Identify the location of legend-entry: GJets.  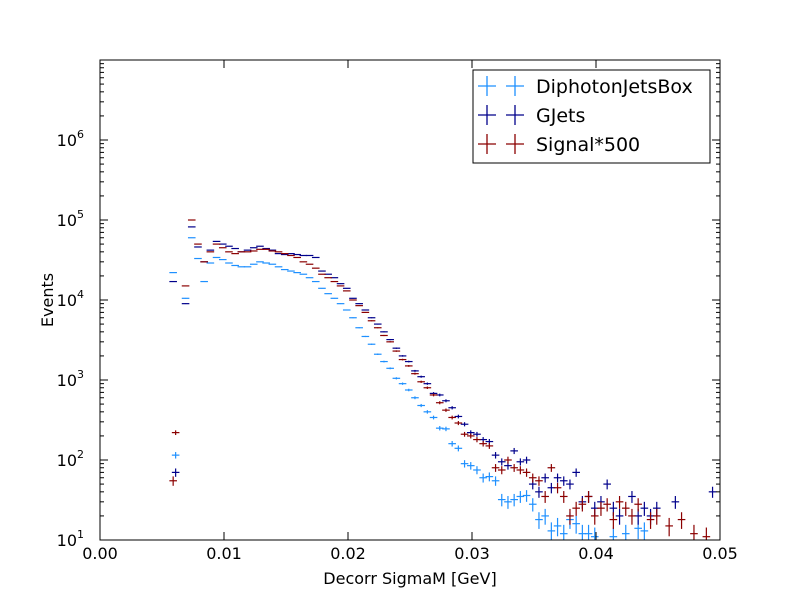
(531, 116).